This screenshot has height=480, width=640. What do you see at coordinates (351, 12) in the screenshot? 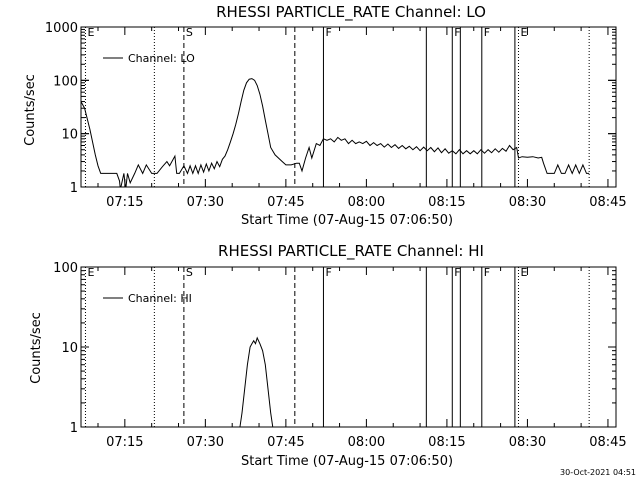
I see `chart-title: RHESSI PARTICLE_RATE Channel: LO` at bounding box center [351, 12].